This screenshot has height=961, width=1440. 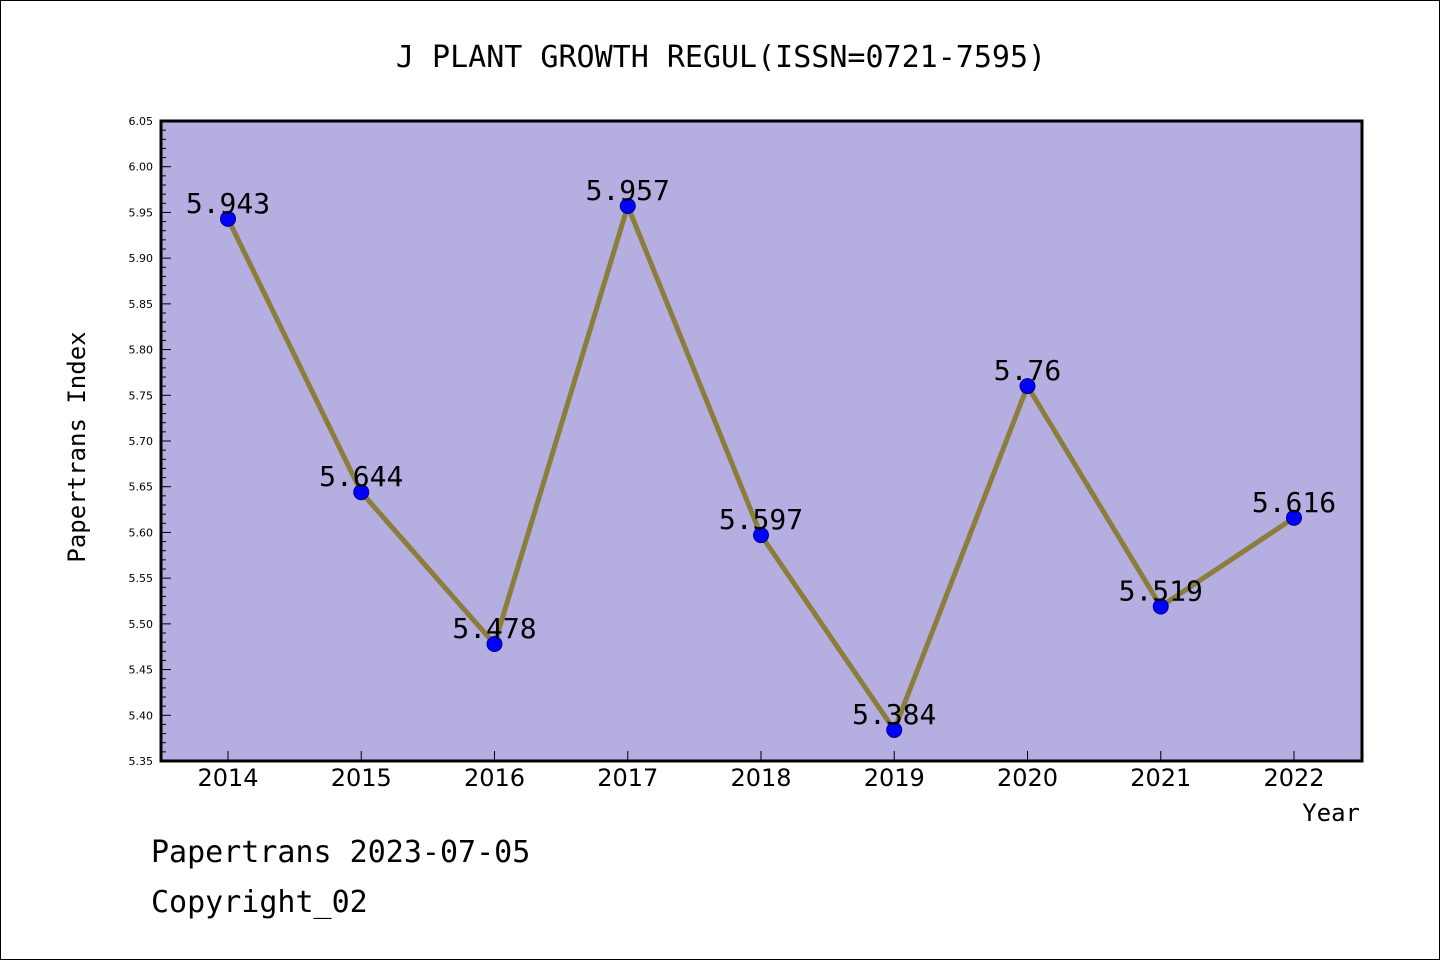 I want to click on data-label: 5.644, so click(x=361, y=476).